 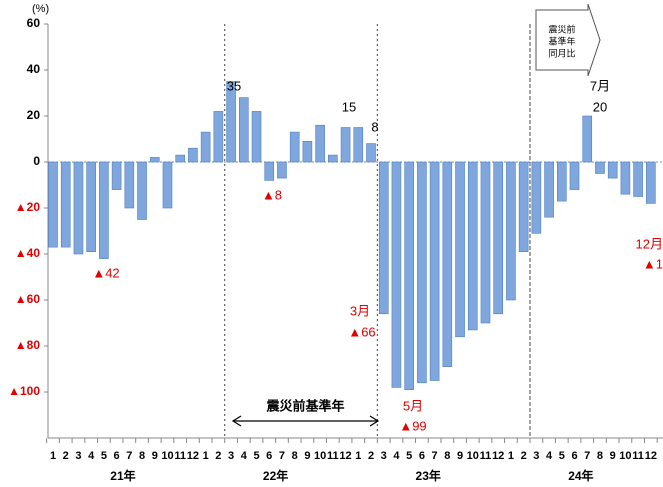 I want to click on y-tick-label: 40, so click(x=34, y=69).